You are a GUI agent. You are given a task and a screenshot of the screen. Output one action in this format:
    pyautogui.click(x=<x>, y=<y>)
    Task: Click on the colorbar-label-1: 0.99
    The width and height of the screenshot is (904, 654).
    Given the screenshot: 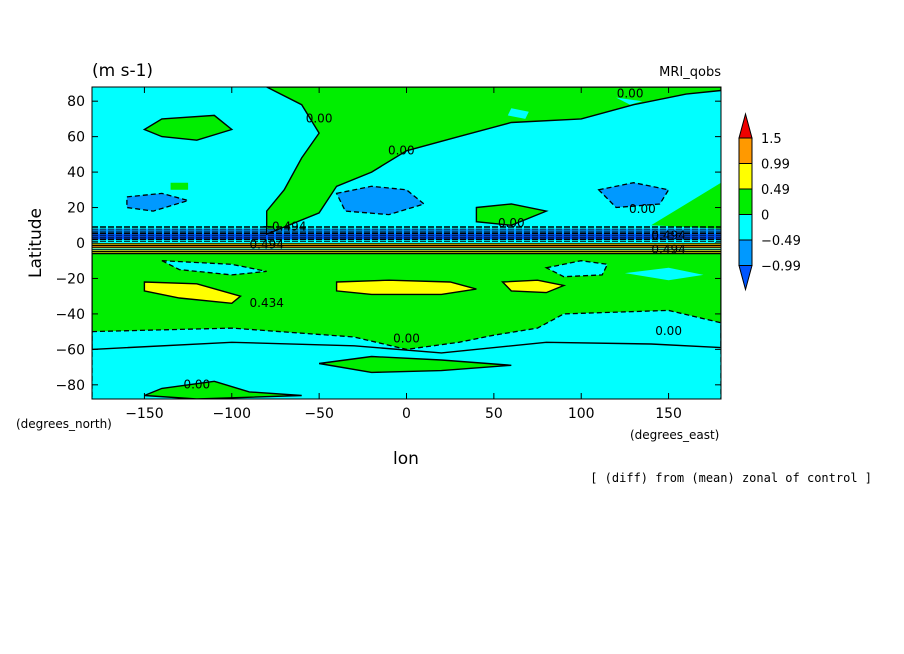 What is the action you would take?
    pyautogui.click(x=775, y=165)
    